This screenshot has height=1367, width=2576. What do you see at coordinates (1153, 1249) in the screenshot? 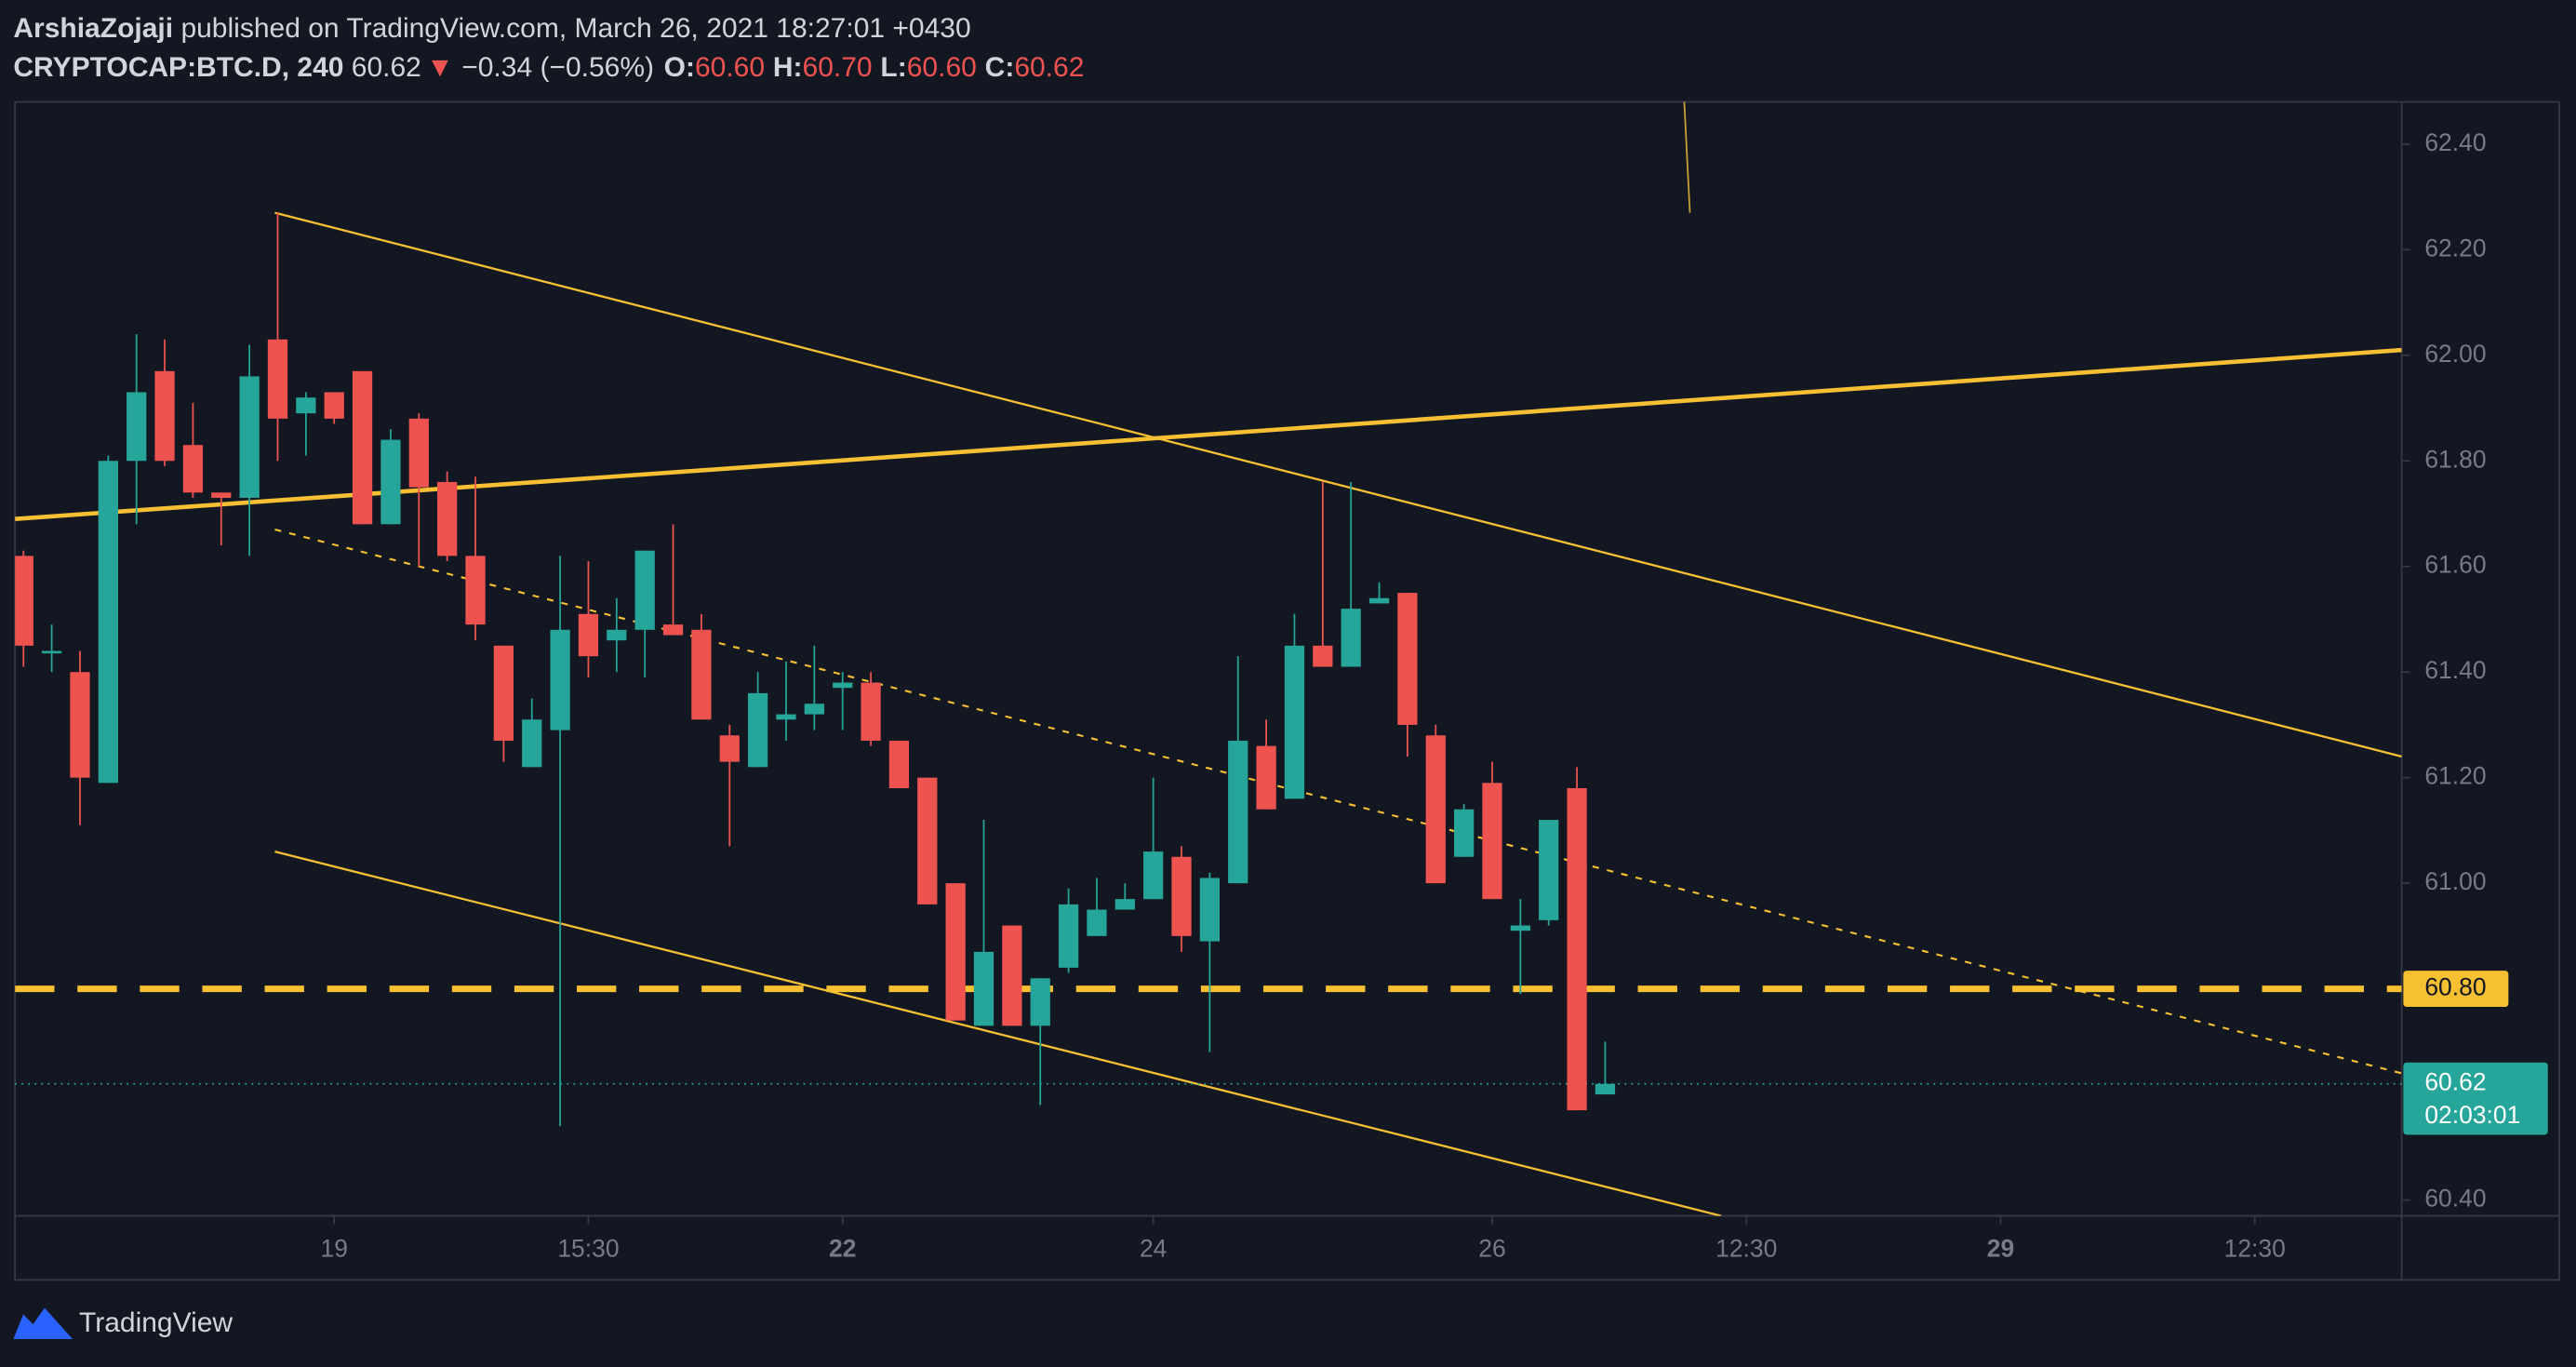
I see `x-tick-label: 24` at bounding box center [1153, 1249].